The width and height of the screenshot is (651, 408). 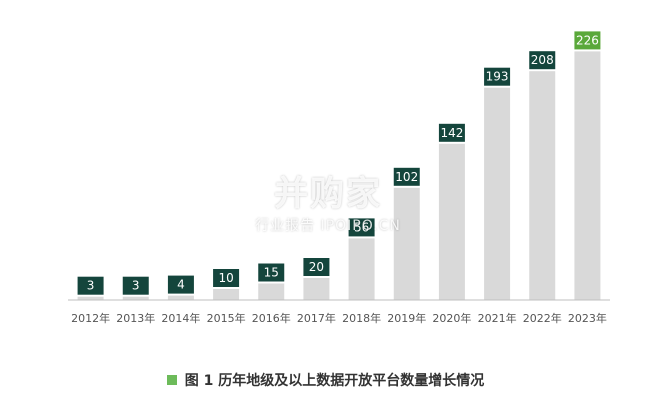 I want to click on bar-2021年, so click(x=497, y=193).